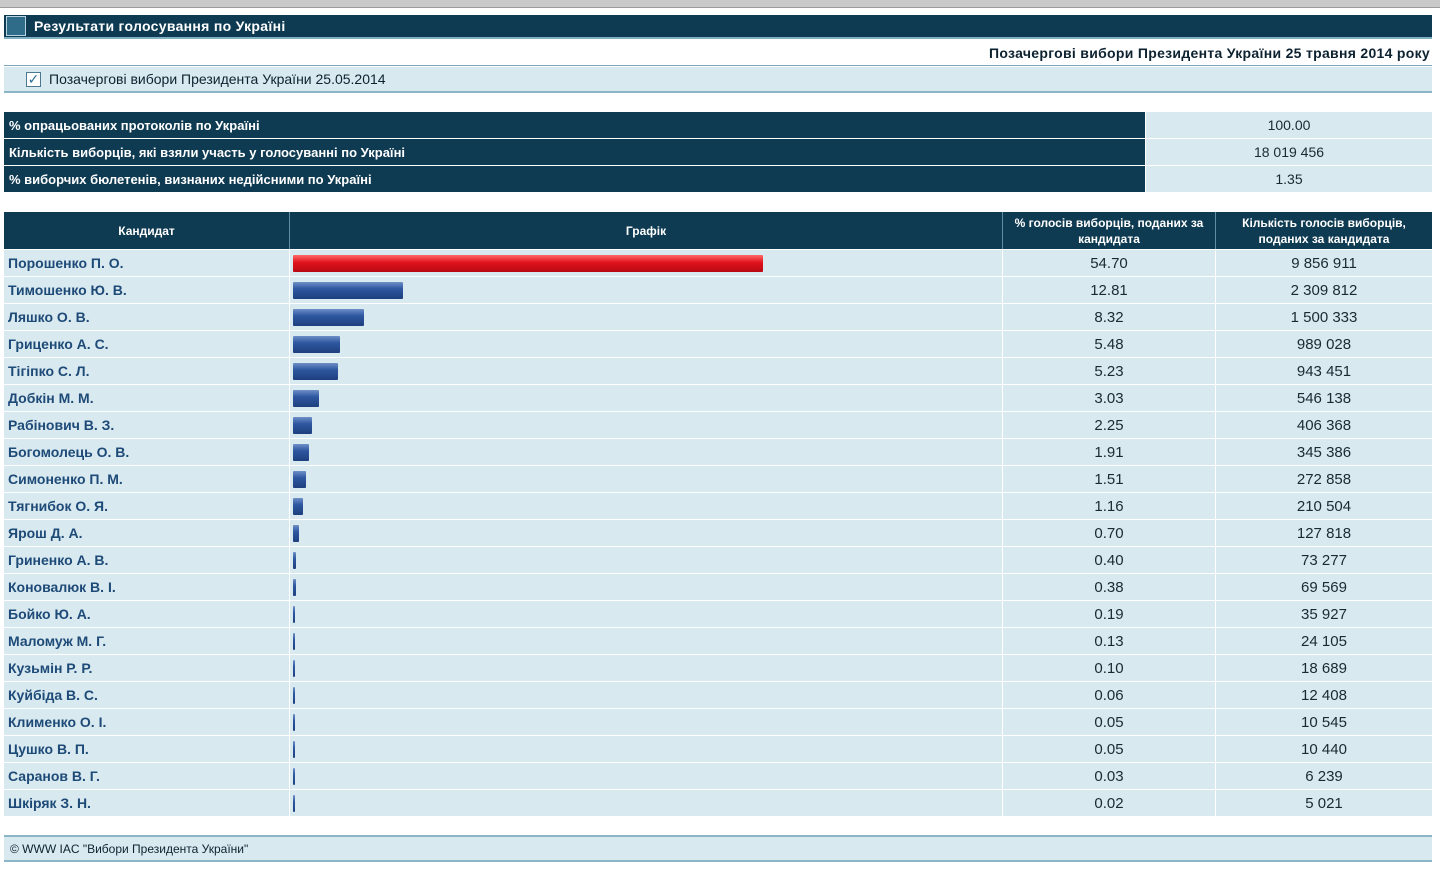  What do you see at coordinates (1324, 425) in the screenshot?
I see `candidate-votes: 406 368` at bounding box center [1324, 425].